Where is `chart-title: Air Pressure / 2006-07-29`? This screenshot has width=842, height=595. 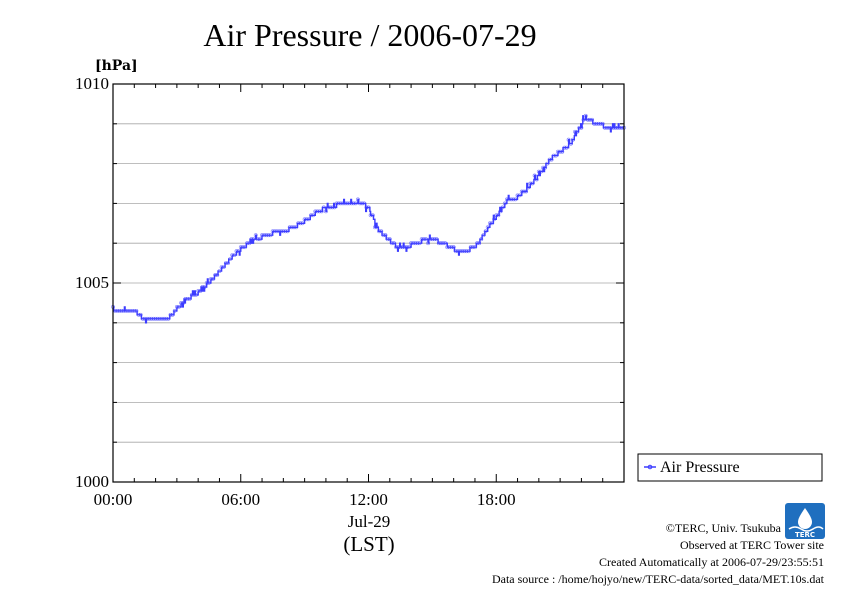
chart-title: Air Pressure / 2006-07-29 is located at coordinates (369, 35).